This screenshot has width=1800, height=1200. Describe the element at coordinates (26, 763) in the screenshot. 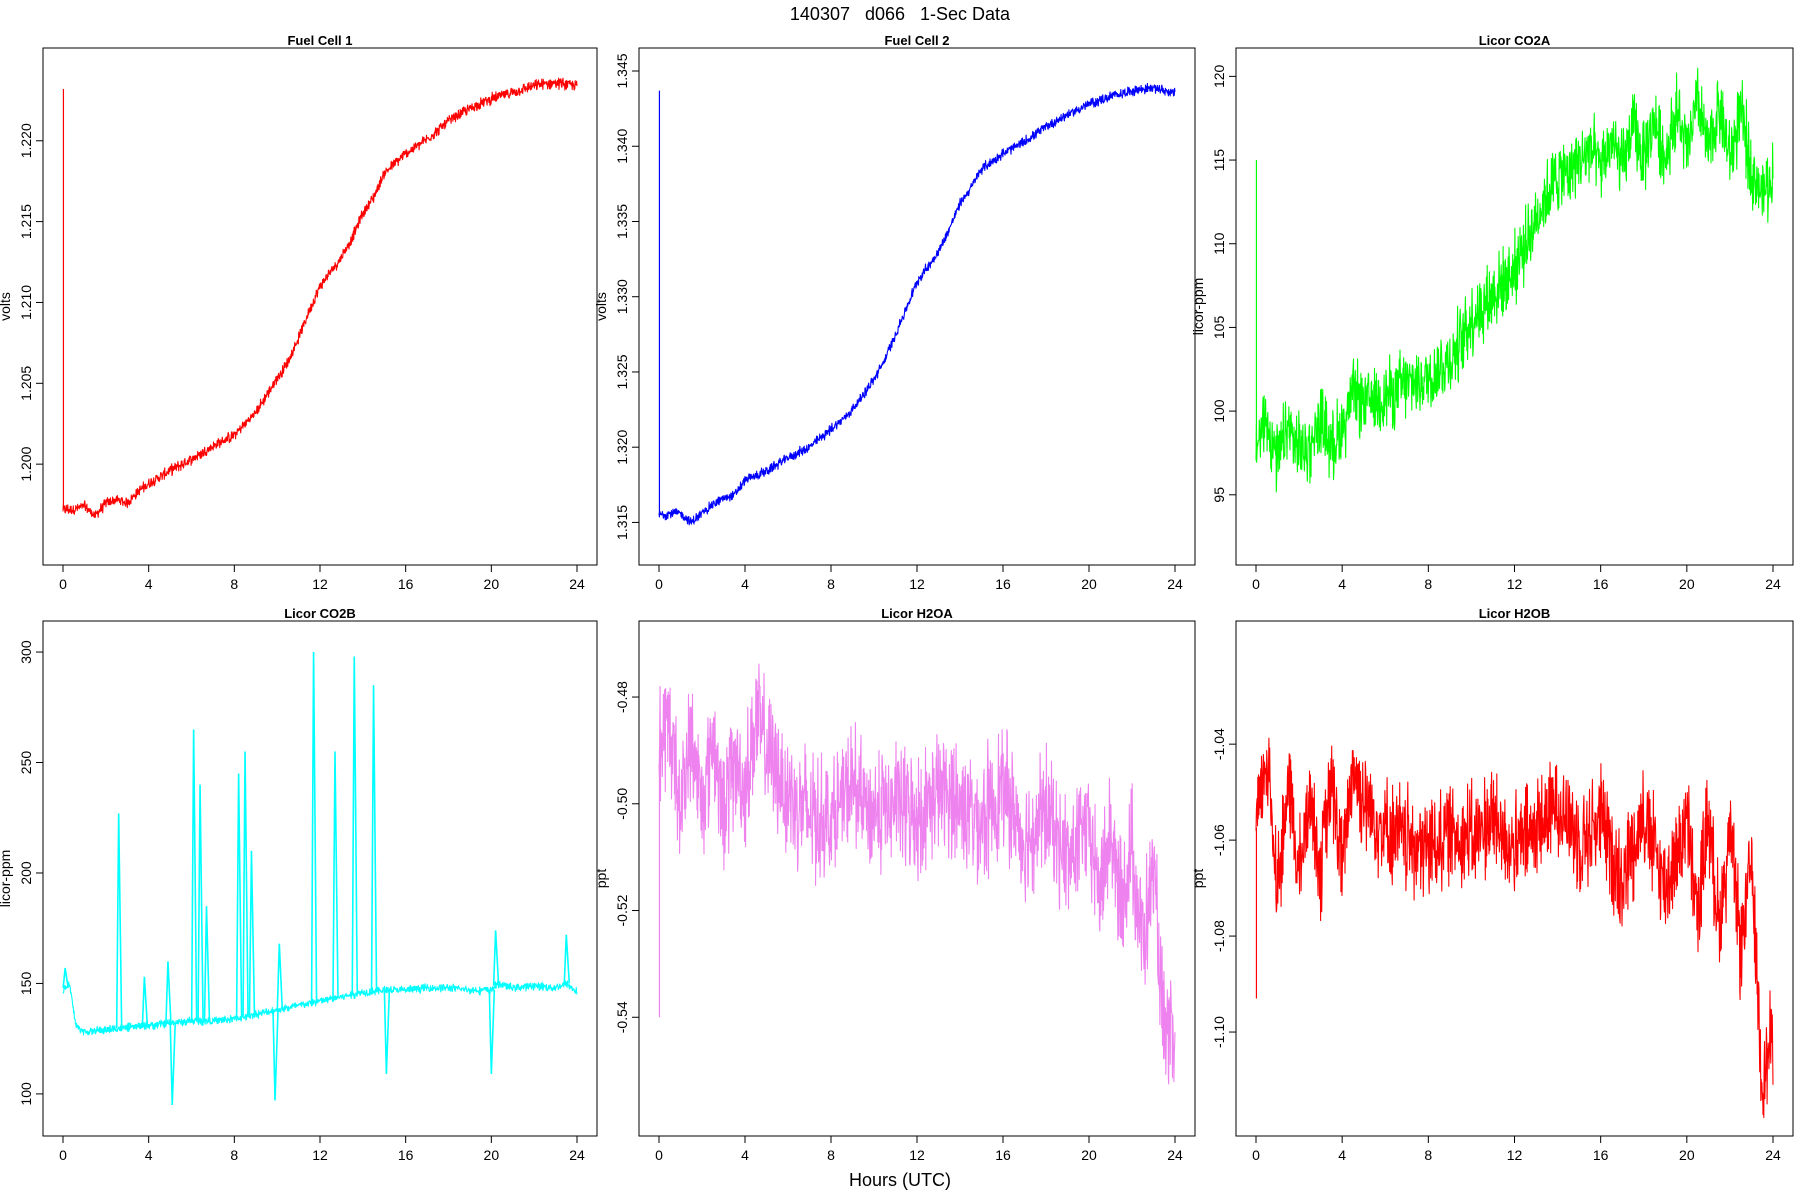

I see `y-tick-label: 250` at that location.